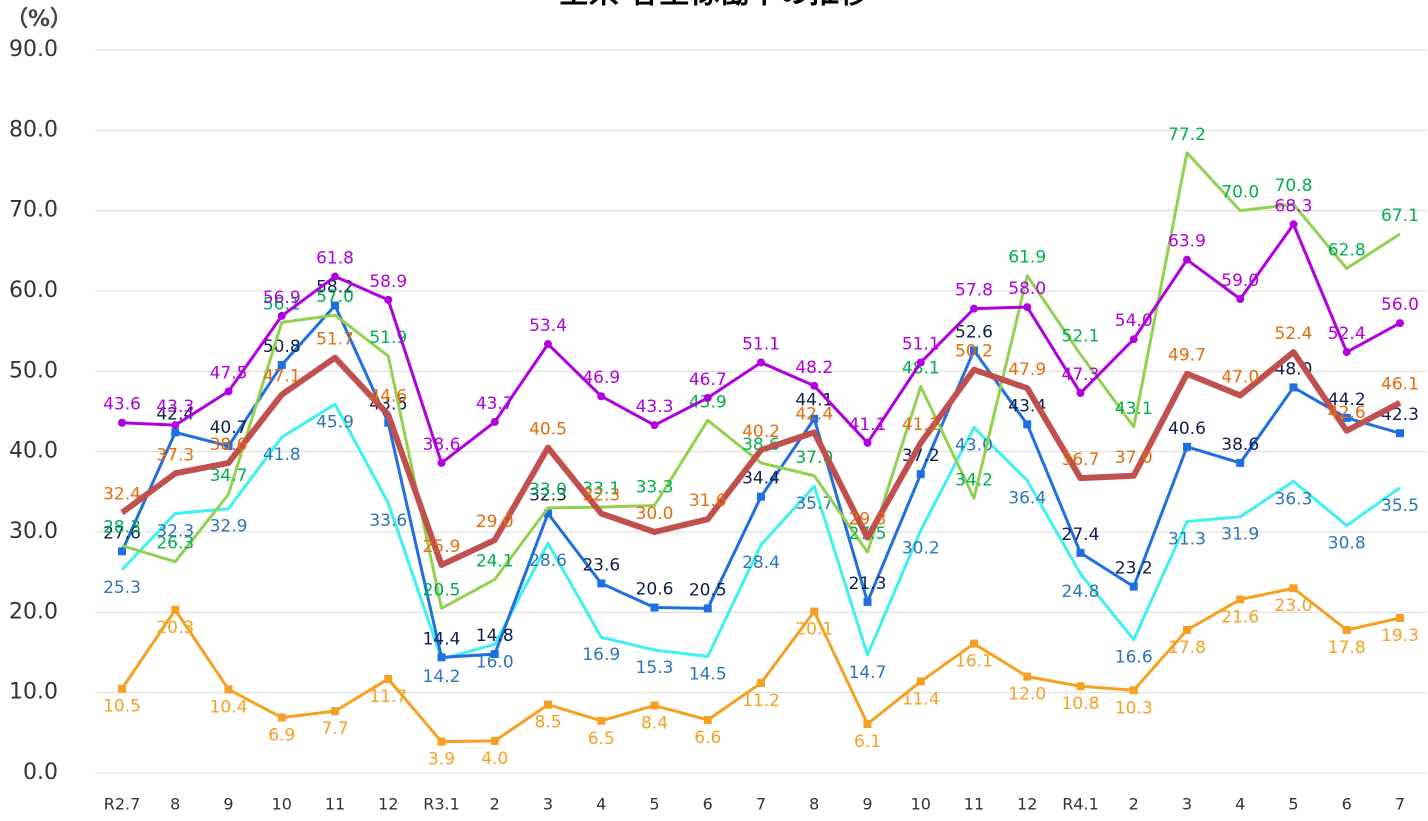 The height and width of the screenshot is (821, 1428). I want to click on data-label: 27.4, so click(1081, 535).